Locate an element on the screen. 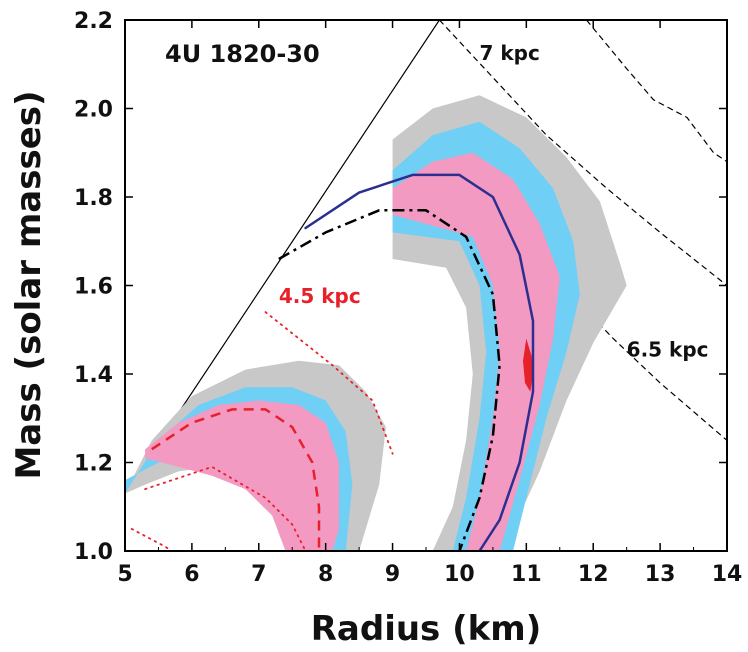 The height and width of the screenshot is (652, 748). series-red-dashed-curve is located at coordinates (236, 479).